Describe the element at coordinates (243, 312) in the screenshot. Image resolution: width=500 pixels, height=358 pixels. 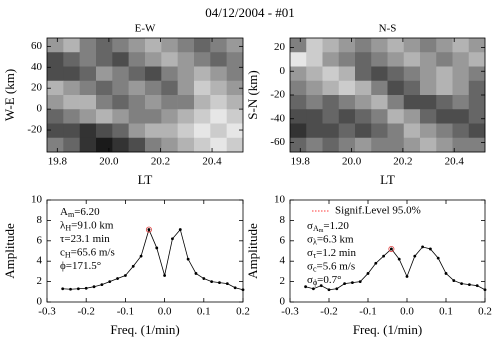
I see `x-tick-label: 0.2` at that location.